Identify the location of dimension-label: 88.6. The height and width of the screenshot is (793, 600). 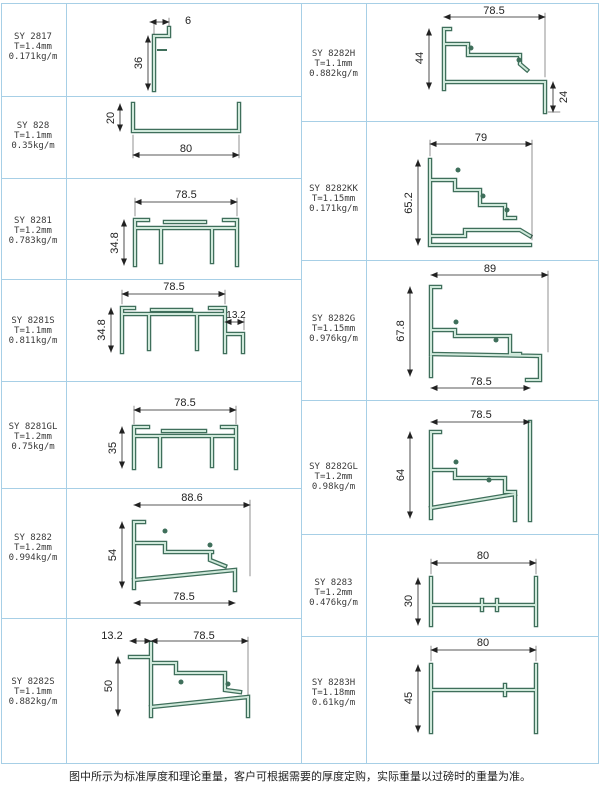
(191, 498).